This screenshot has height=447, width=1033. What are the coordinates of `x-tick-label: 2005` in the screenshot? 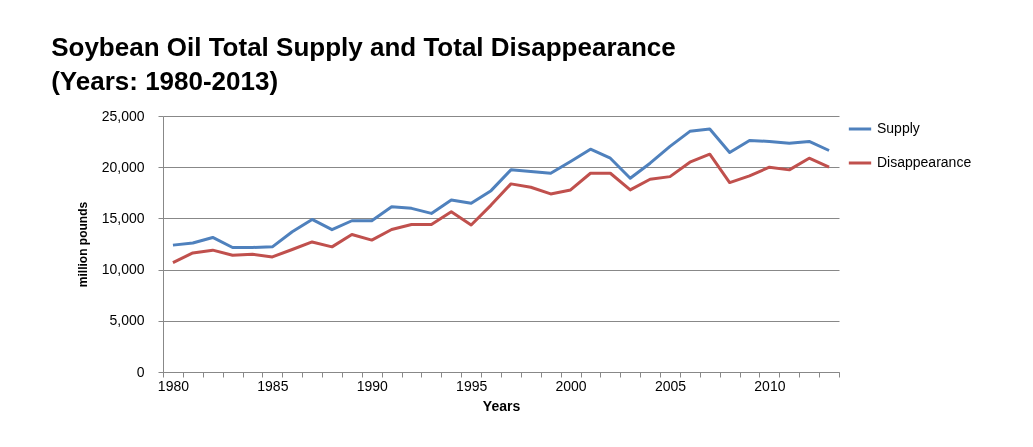 It's located at (670, 385).